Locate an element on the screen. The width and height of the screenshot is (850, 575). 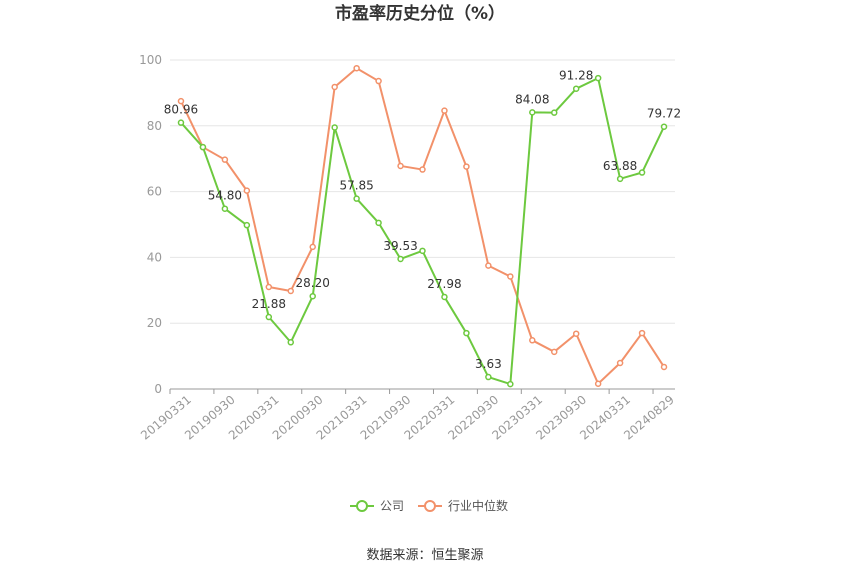
data-label: 63.88 is located at coordinates (620, 166).